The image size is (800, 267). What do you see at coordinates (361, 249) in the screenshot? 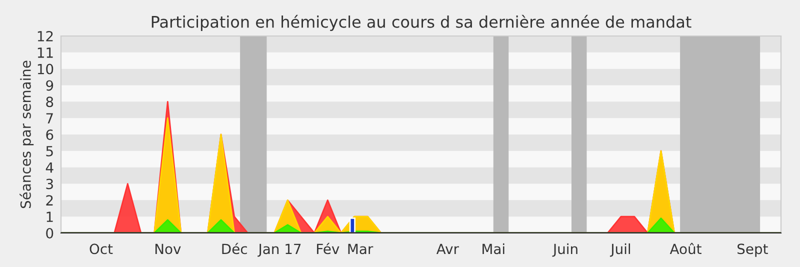
I see `x-tick-label: Mar` at bounding box center [361, 249].